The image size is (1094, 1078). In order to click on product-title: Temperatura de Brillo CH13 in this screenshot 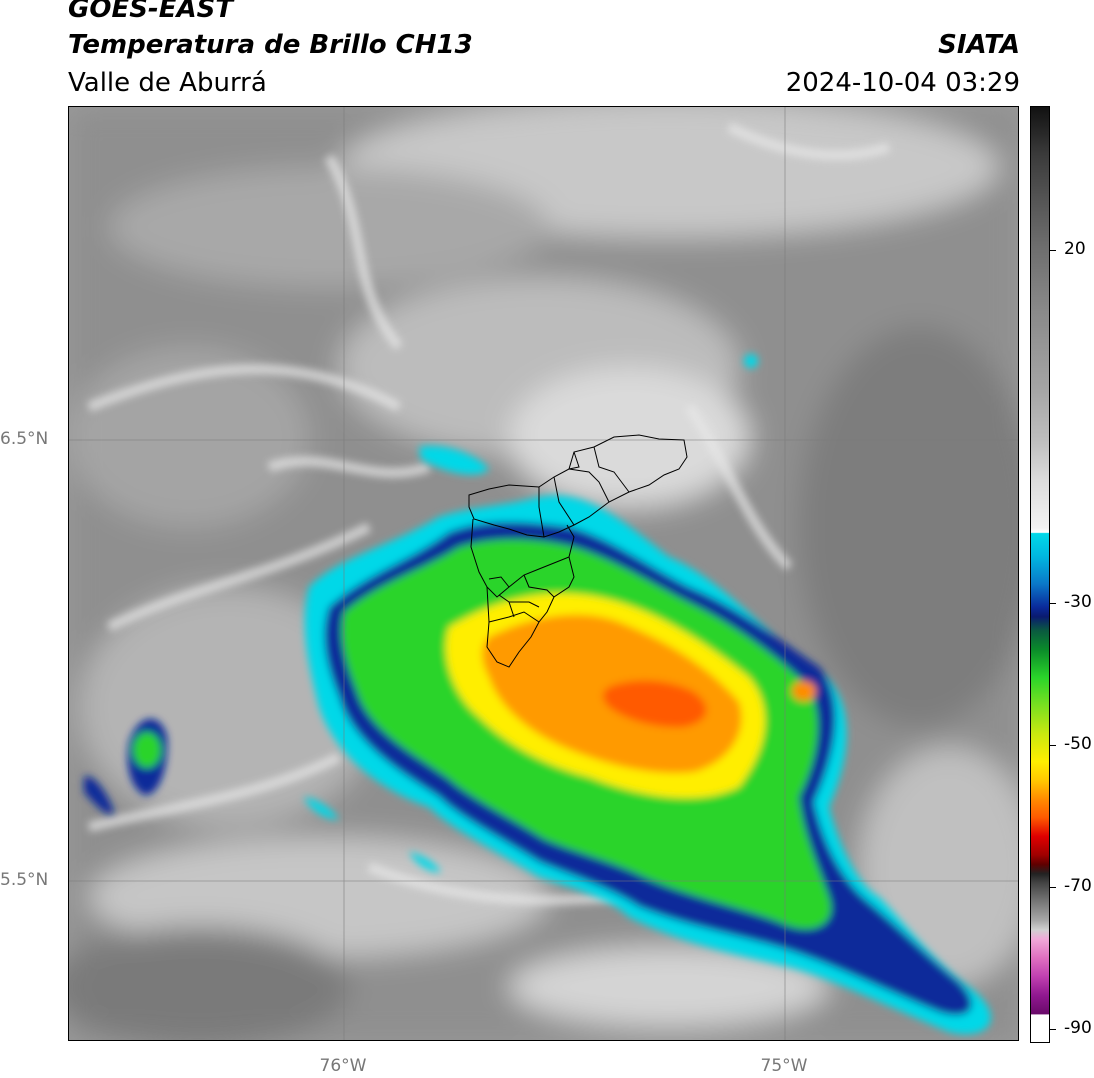, I will do `click(270, 45)`.